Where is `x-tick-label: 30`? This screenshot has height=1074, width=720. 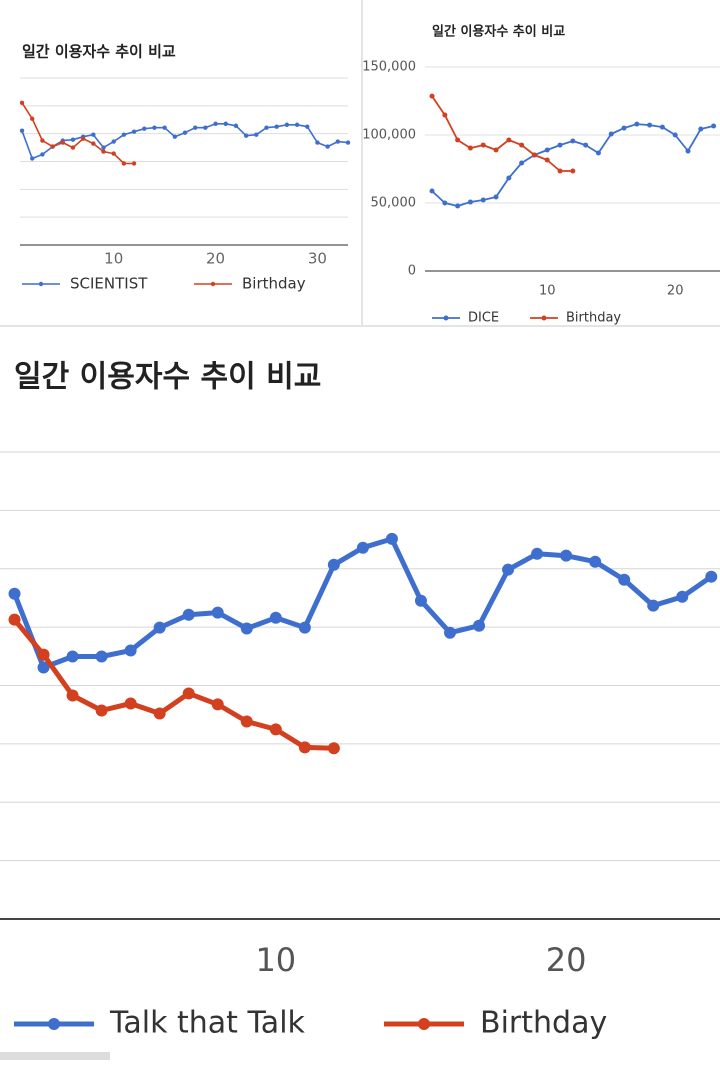 x-tick-label: 30 is located at coordinates (317, 259).